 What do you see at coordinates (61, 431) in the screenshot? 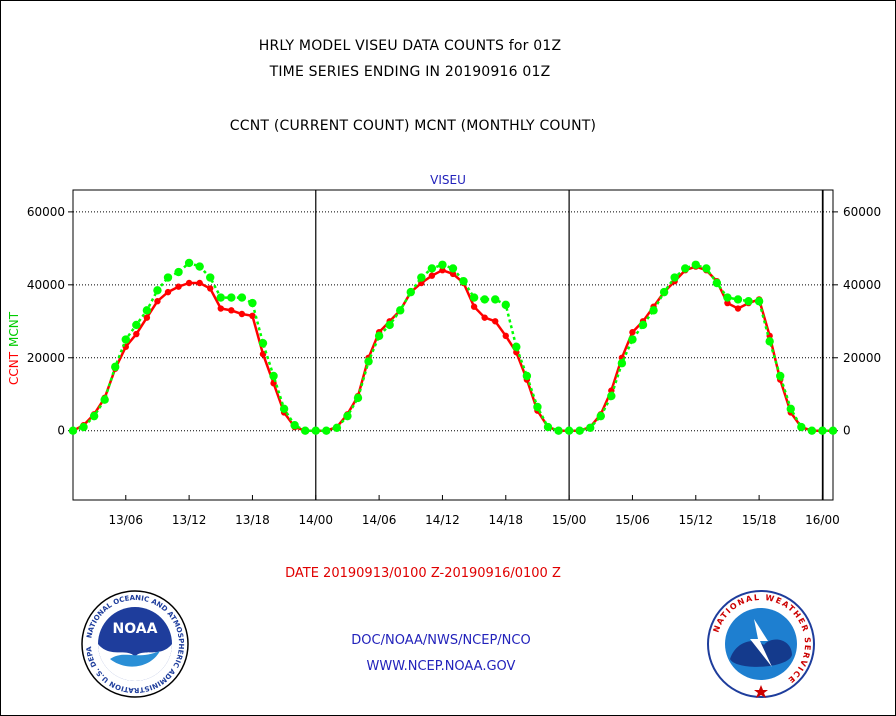
I see `ytick-label-left: 0` at bounding box center [61, 431].